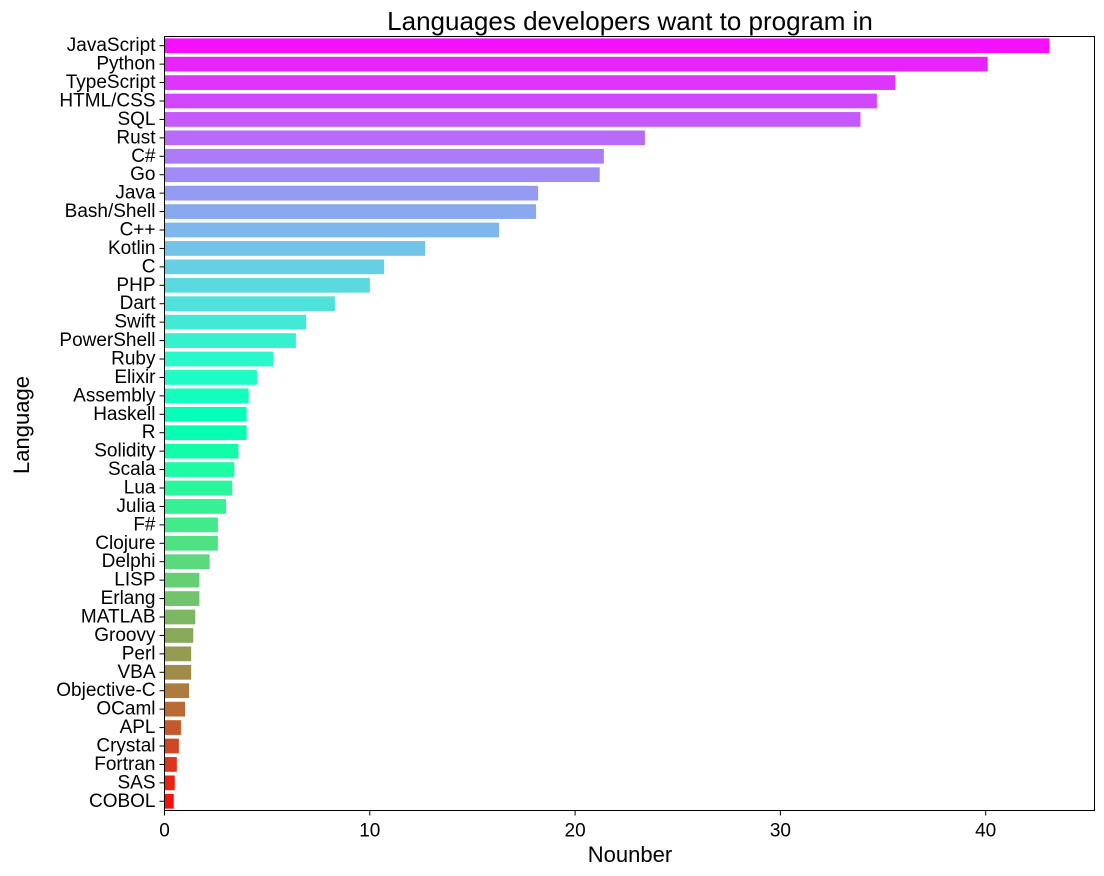 This screenshot has height=876, width=1104. Describe the element at coordinates (138, 230) in the screenshot. I see `y-tick-label-c: C++` at that location.